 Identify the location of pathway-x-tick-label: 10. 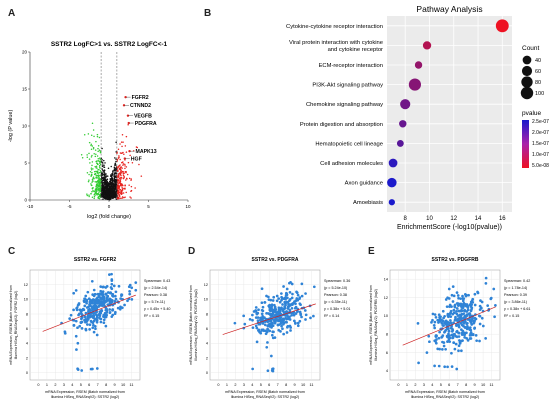
(429, 219).